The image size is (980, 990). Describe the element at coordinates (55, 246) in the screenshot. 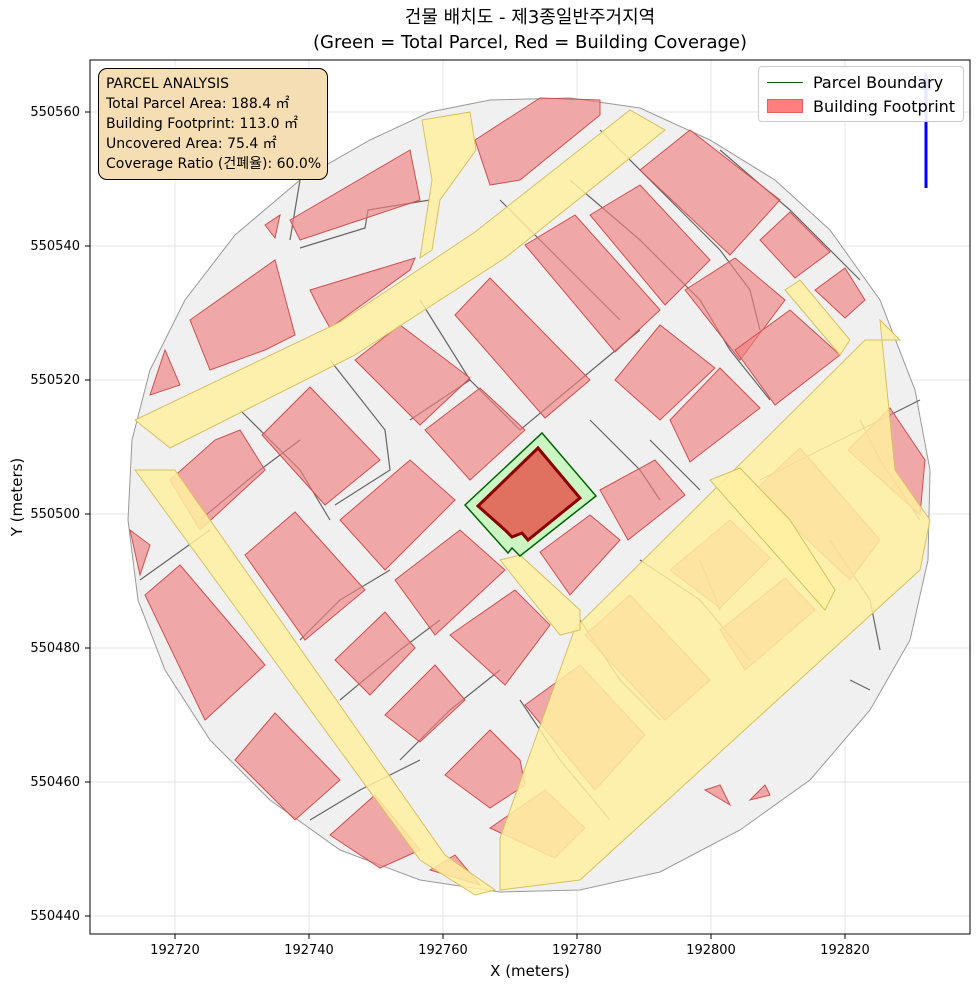

I see `y-tick-label: 550540` at that location.